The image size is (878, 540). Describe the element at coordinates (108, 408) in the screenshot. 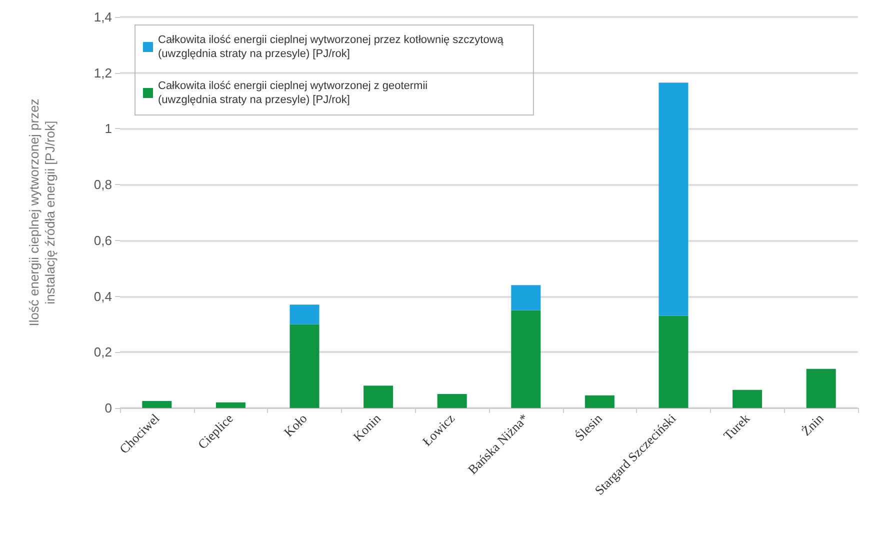

I see `y-tick-label: 0` at that location.